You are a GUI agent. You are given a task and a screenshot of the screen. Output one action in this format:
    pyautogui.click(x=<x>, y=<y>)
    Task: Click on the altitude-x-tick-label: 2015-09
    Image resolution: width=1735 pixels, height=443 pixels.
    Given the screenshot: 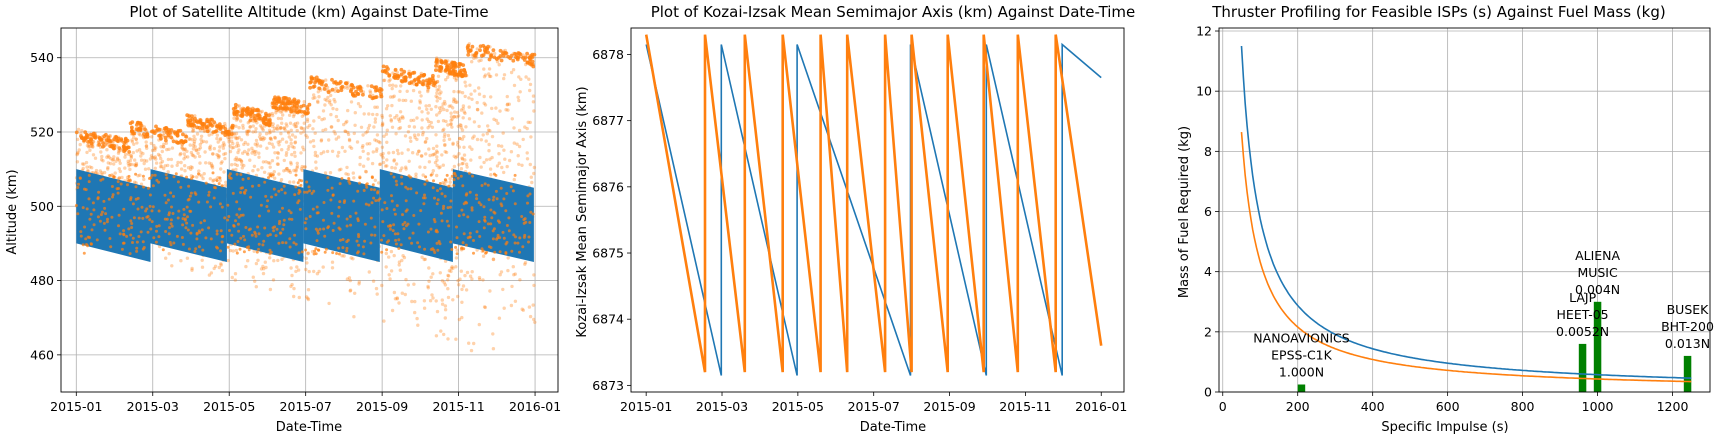 What is the action you would take?
    pyautogui.click(x=382, y=406)
    